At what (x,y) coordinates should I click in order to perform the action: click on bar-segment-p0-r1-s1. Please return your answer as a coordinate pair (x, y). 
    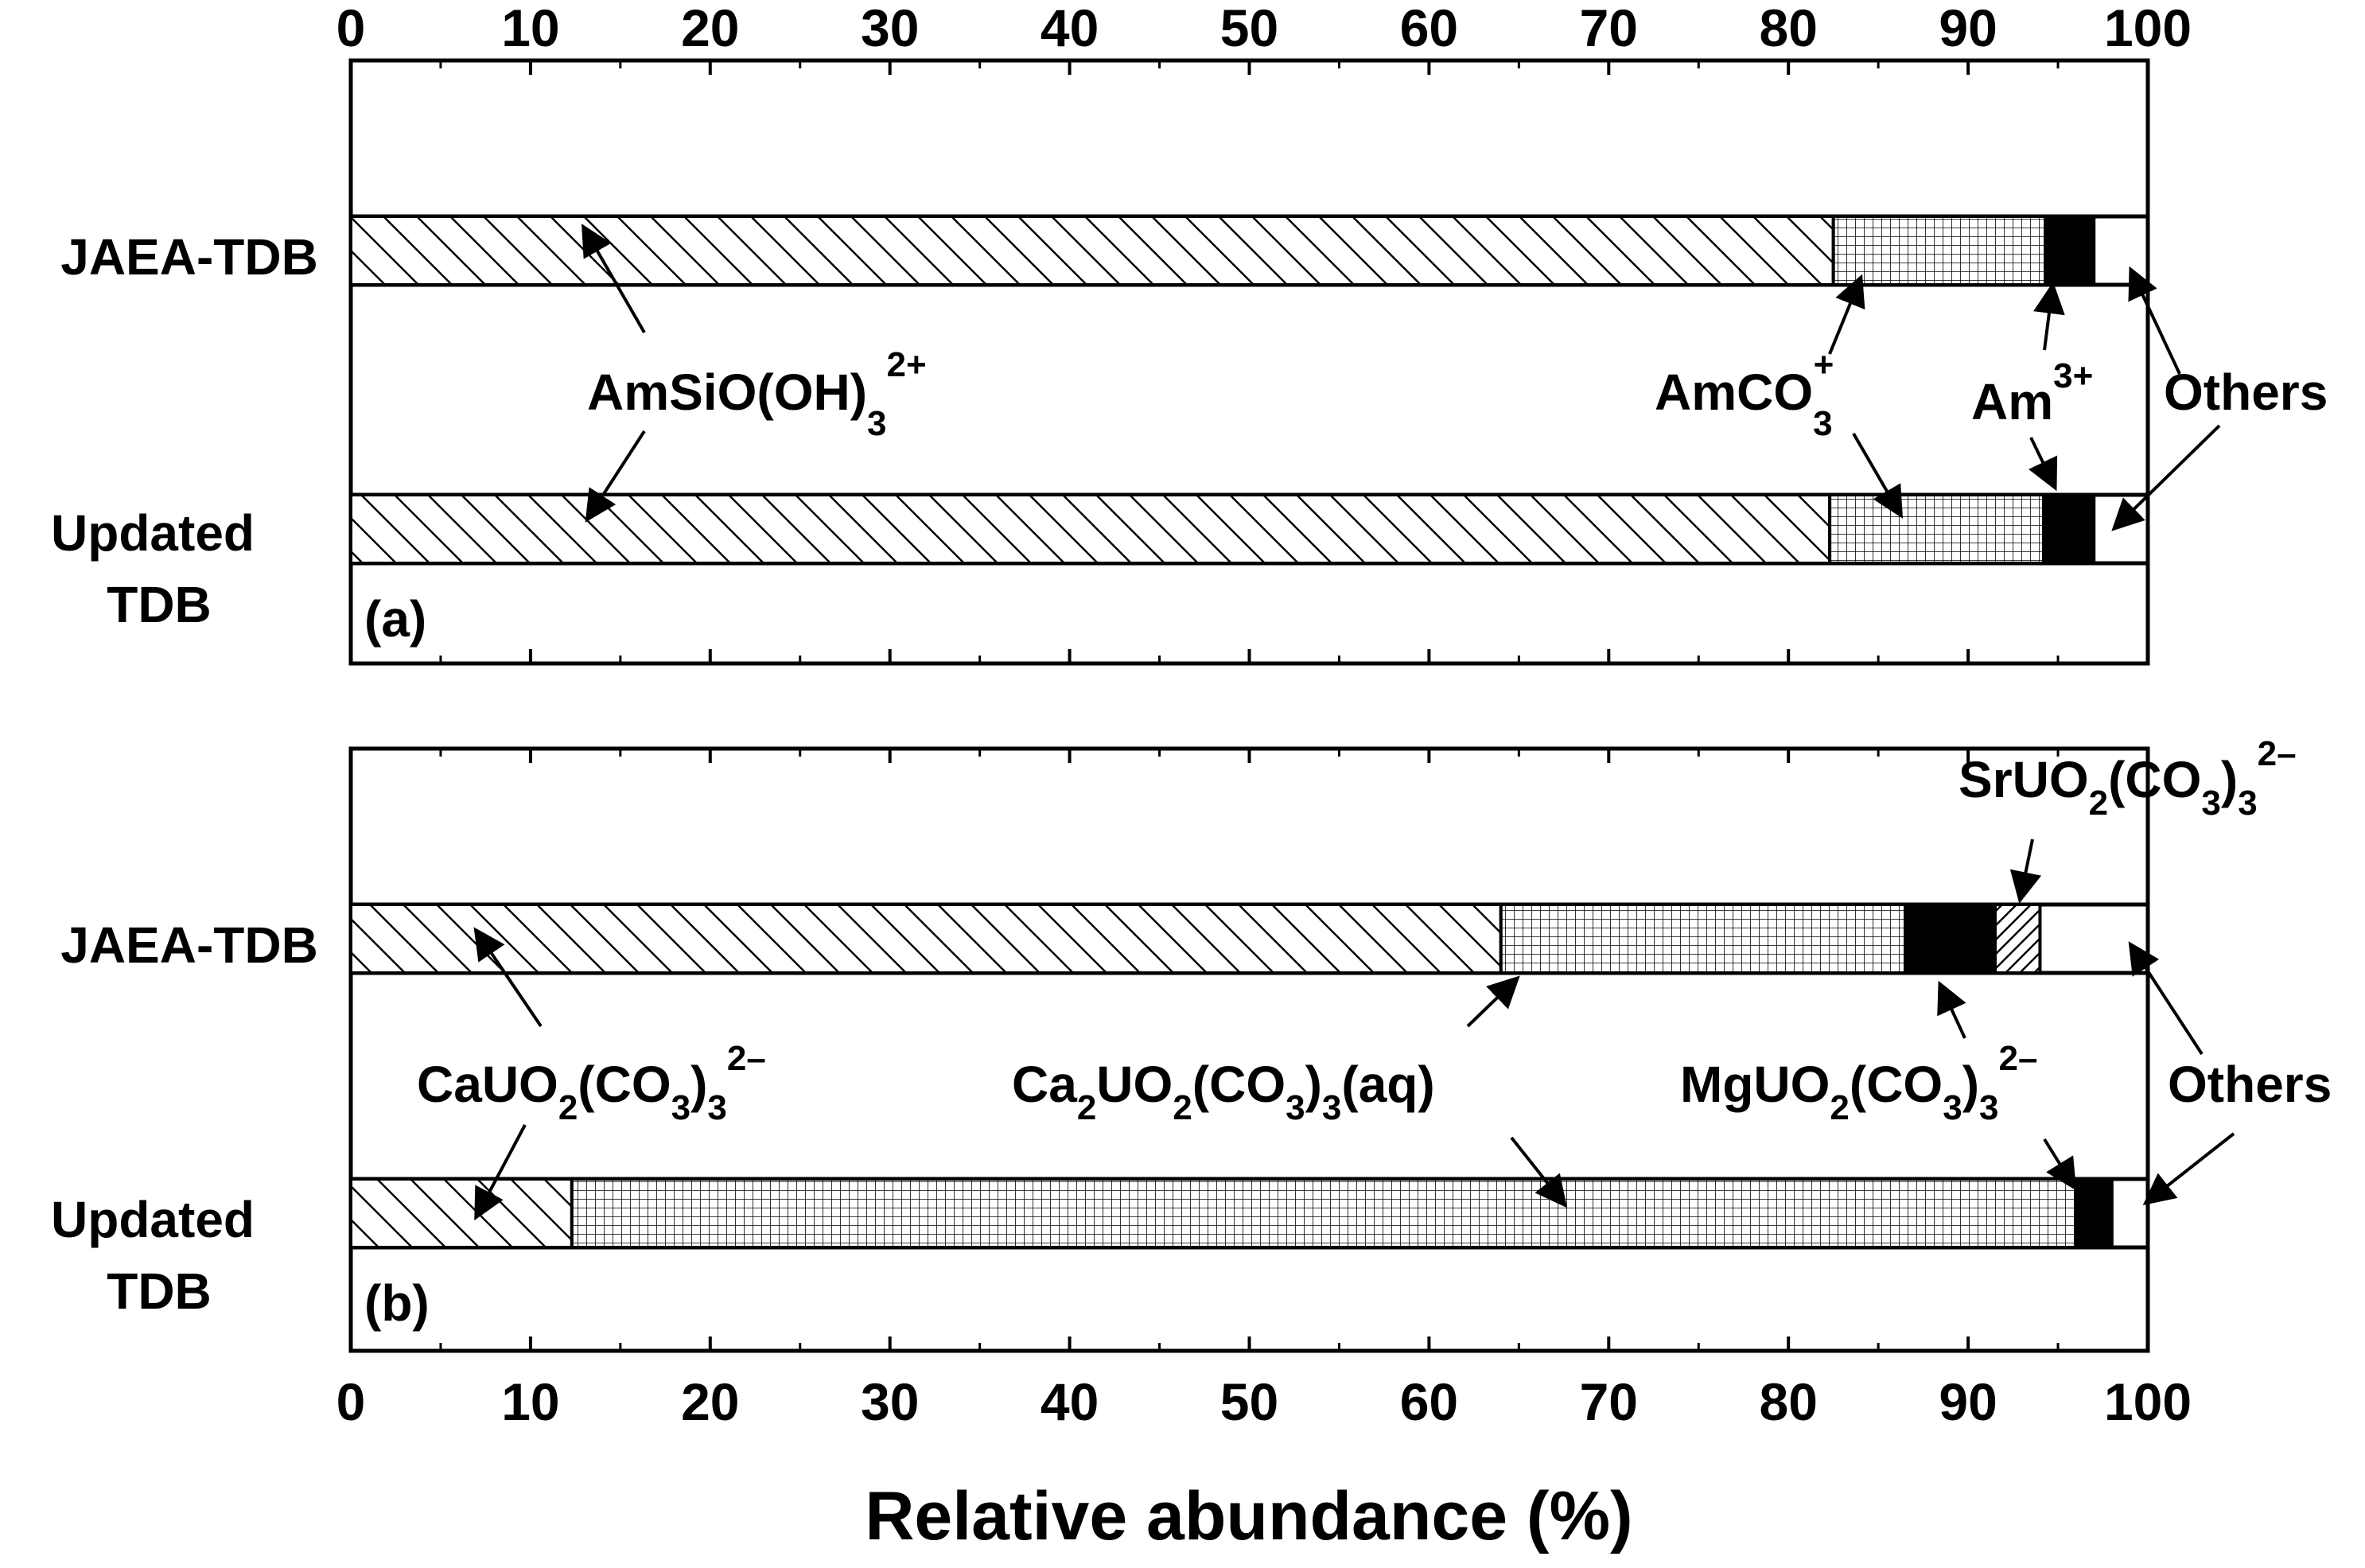
    Looking at the image, I should click on (1936, 529).